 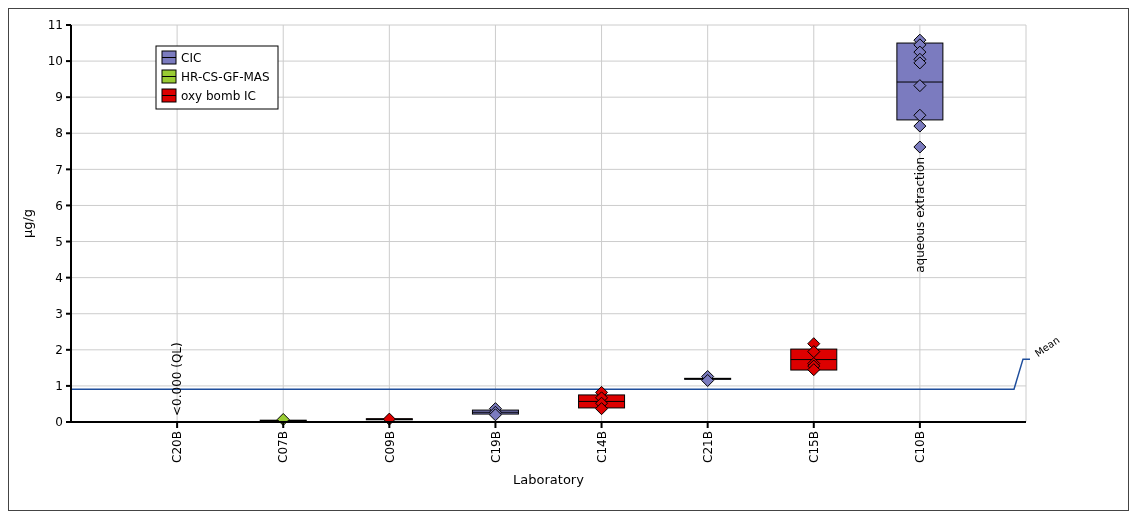 I want to click on x-tick-label: C07B, so click(x=283, y=447).